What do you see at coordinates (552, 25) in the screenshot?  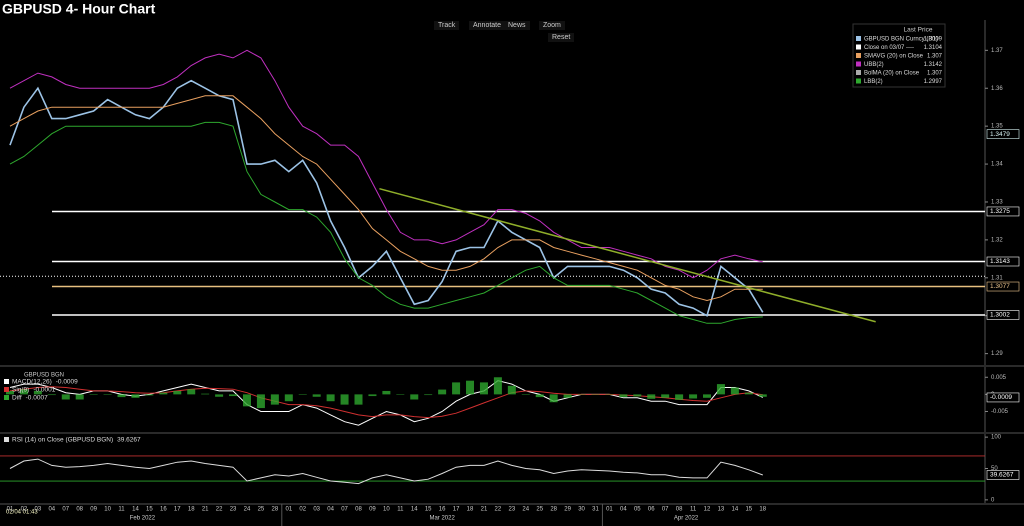 I see `toolbar-button: Zoom` at bounding box center [552, 25].